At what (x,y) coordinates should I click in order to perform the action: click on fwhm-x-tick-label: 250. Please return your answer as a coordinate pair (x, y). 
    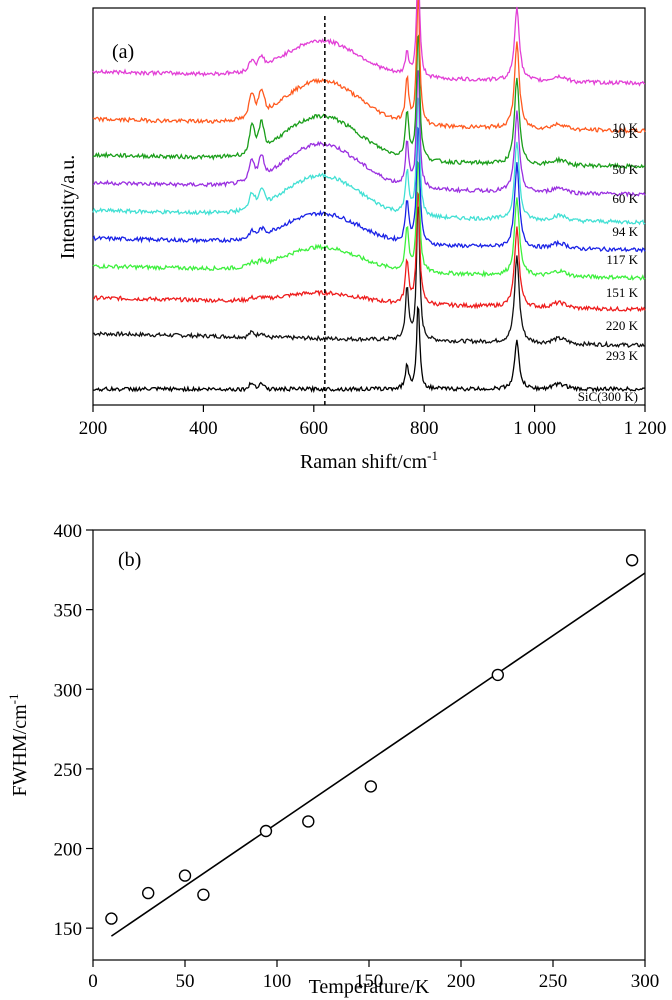
    Looking at the image, I should click on (553, 981).